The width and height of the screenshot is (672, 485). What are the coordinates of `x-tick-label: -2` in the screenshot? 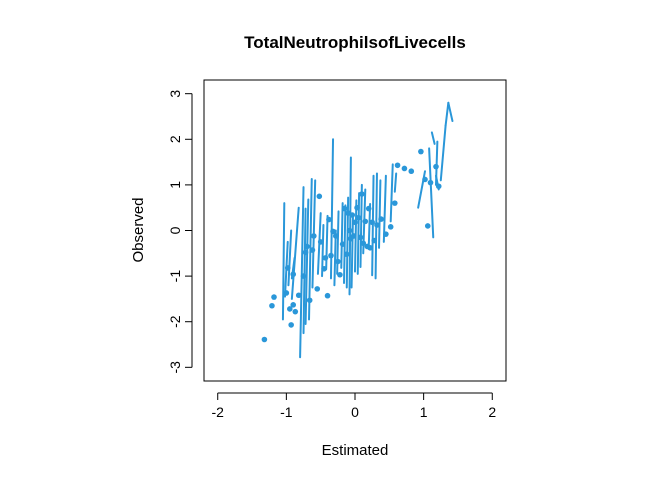 It's located at (218, 412).